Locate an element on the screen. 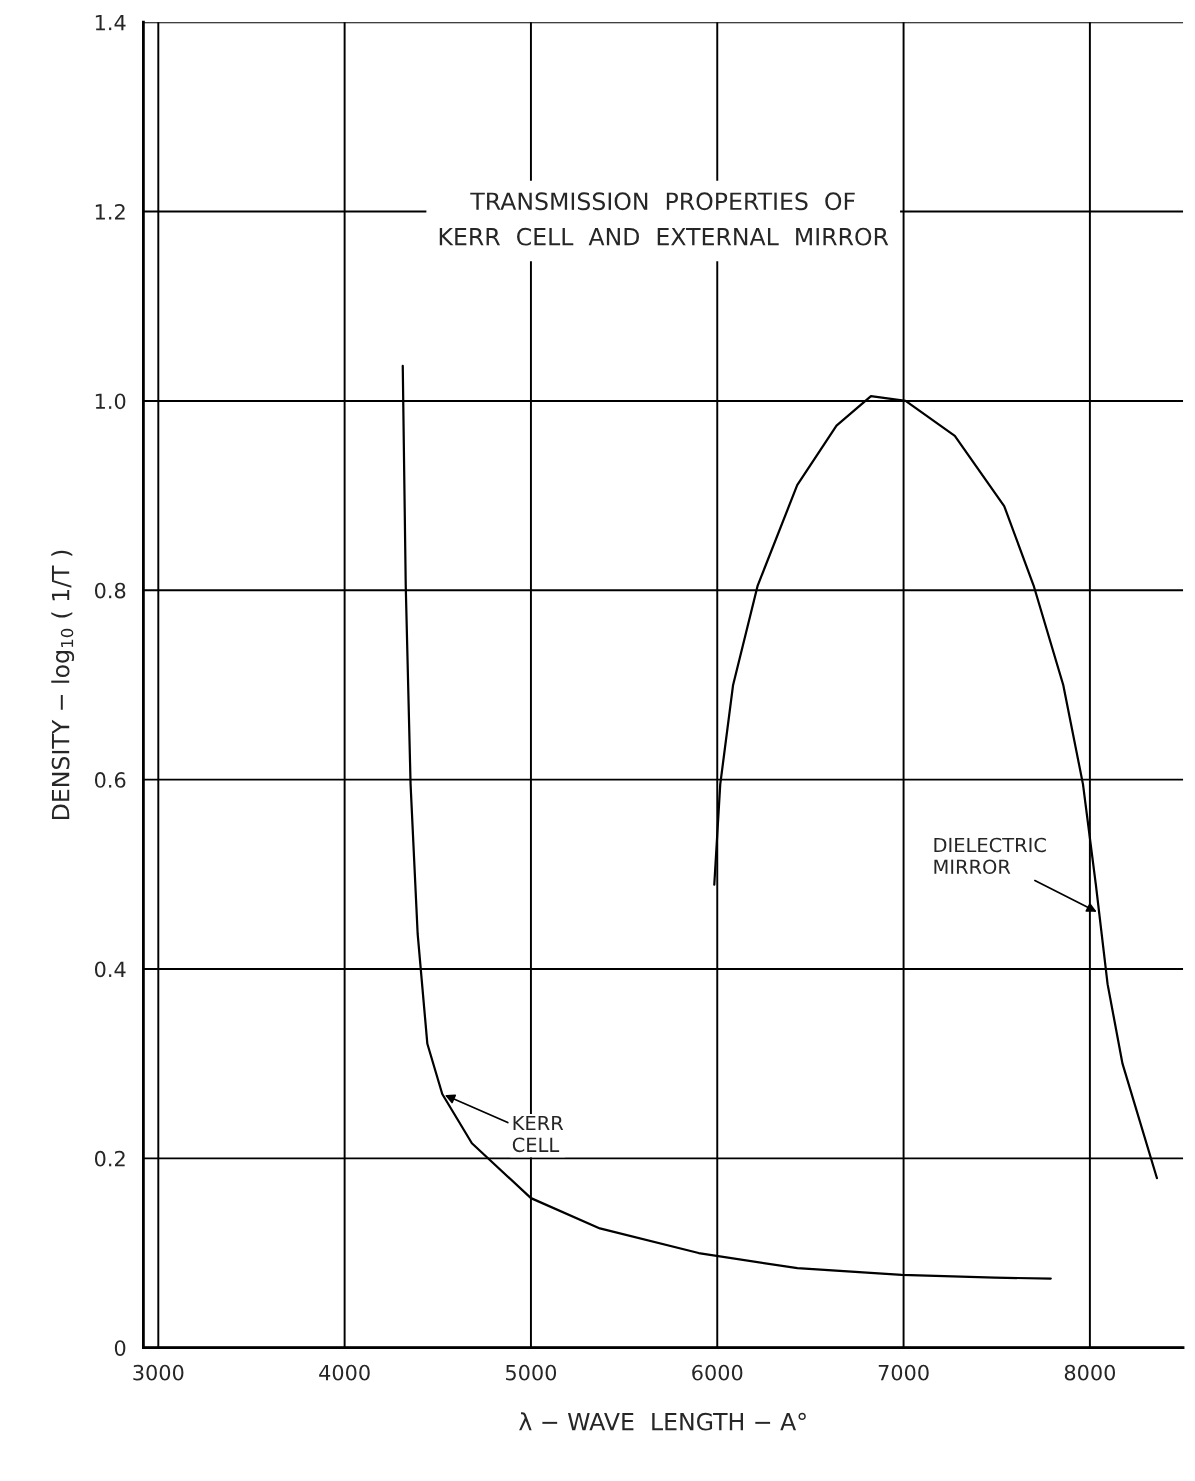  x-axis-title: λ − WAVE LENGTH − A° is located at coordinates (662, 1421).